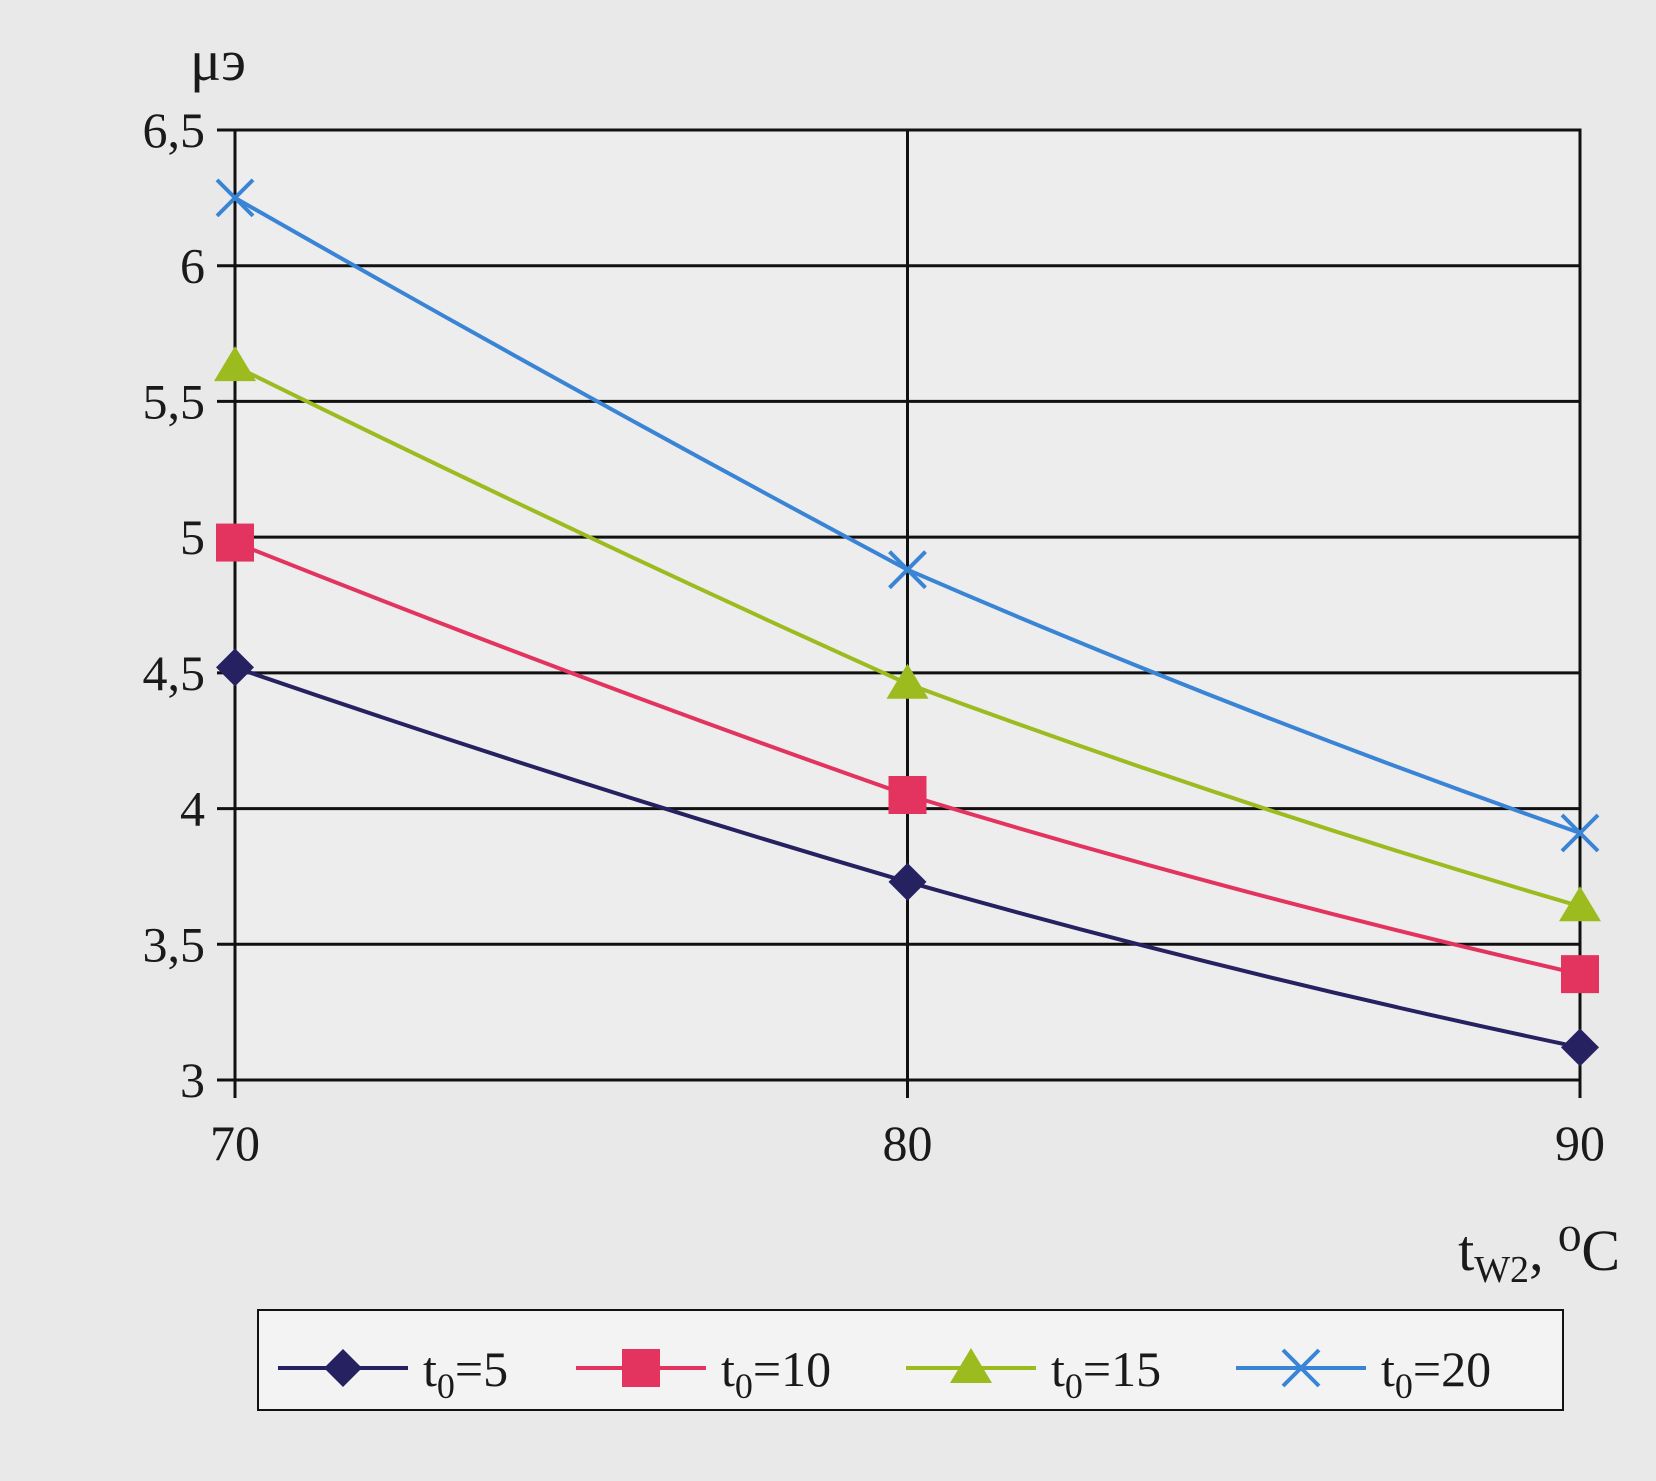 The height and width of the screenshot is (1481, 1656). I want to click on y-tick-label: 6, so click(192, 266).